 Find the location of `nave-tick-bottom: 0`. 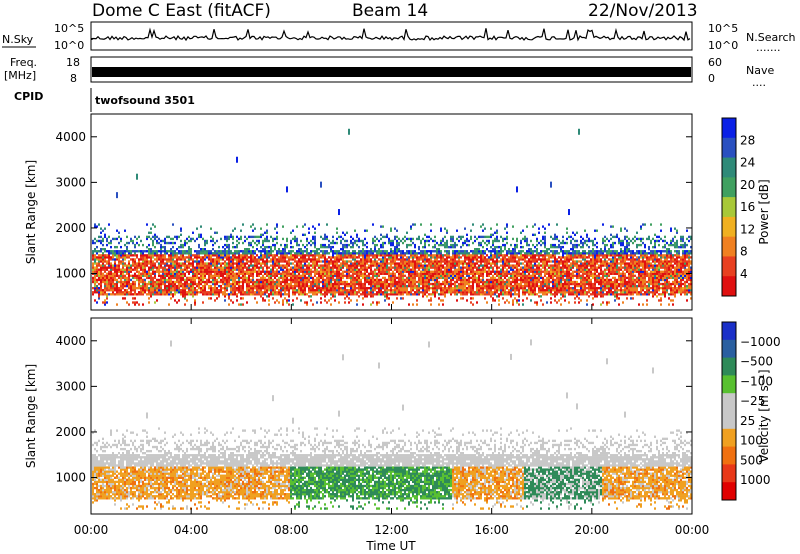

nave-tick-bottom: 0 is located at coordinates (711, 78).